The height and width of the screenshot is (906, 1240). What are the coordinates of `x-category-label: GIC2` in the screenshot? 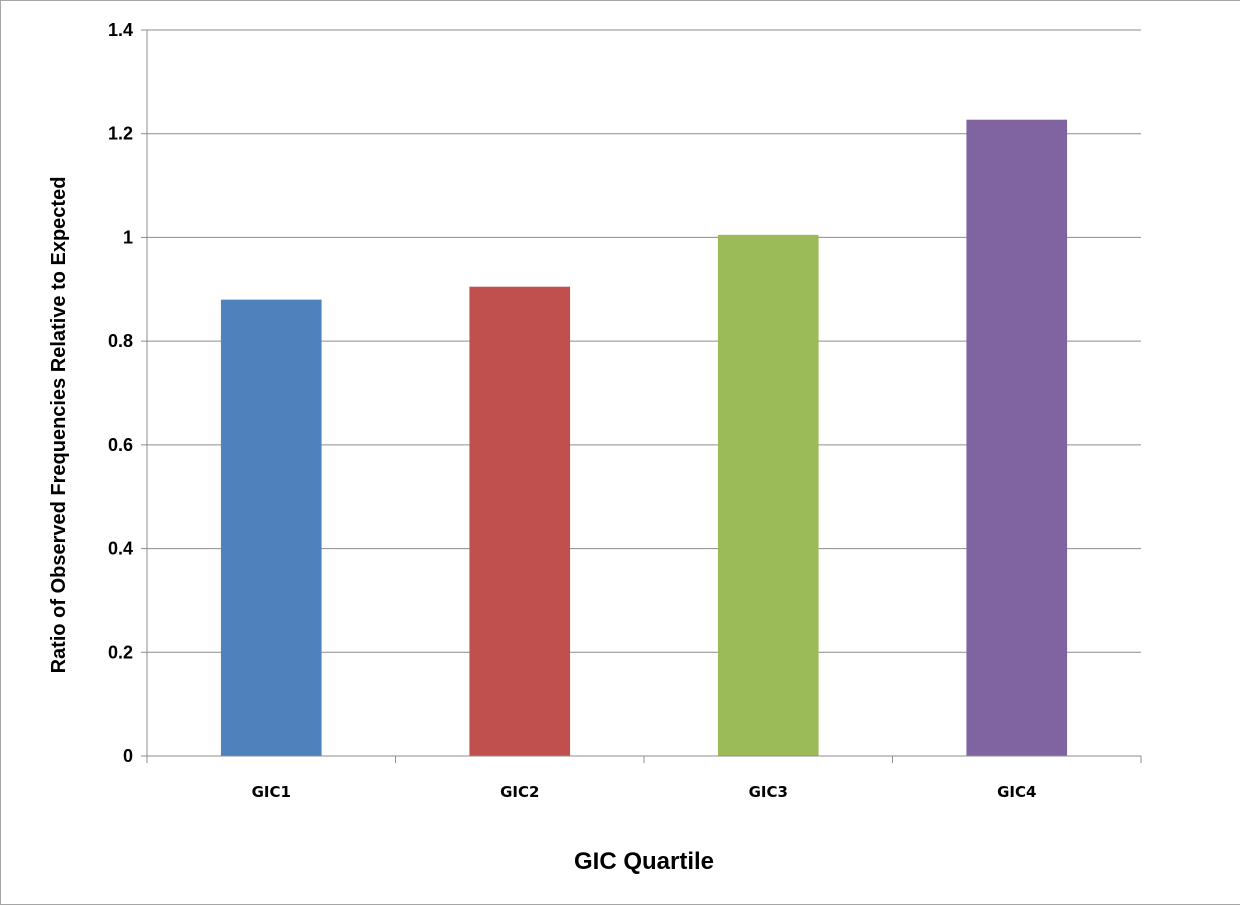 It's located at (519, 792).